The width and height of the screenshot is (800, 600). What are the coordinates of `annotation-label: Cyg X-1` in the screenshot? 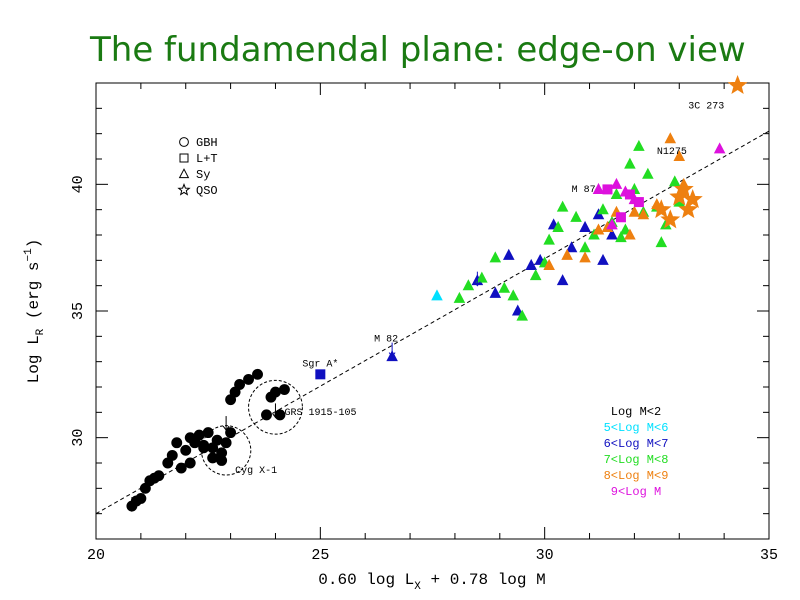 It's located at (256, 471).